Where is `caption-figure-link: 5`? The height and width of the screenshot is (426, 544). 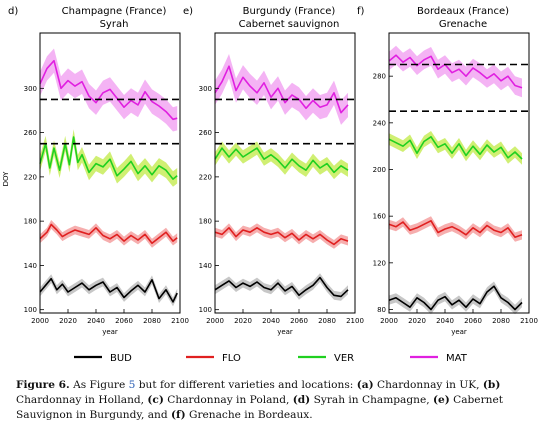
caption-figure-link: 5 is located at coordinates (132, 385).